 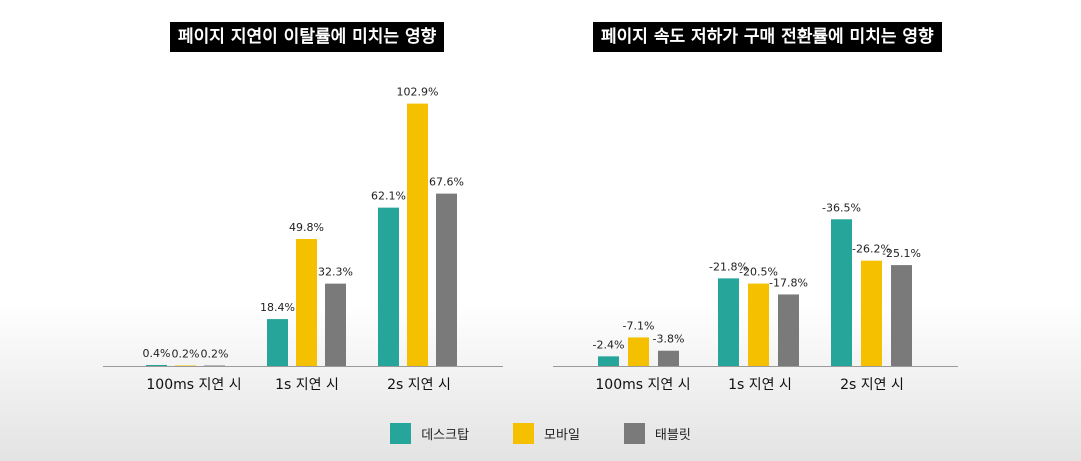 I want to click on category-label-left-2: 1s 지연 시, so click(x=307, y=385).